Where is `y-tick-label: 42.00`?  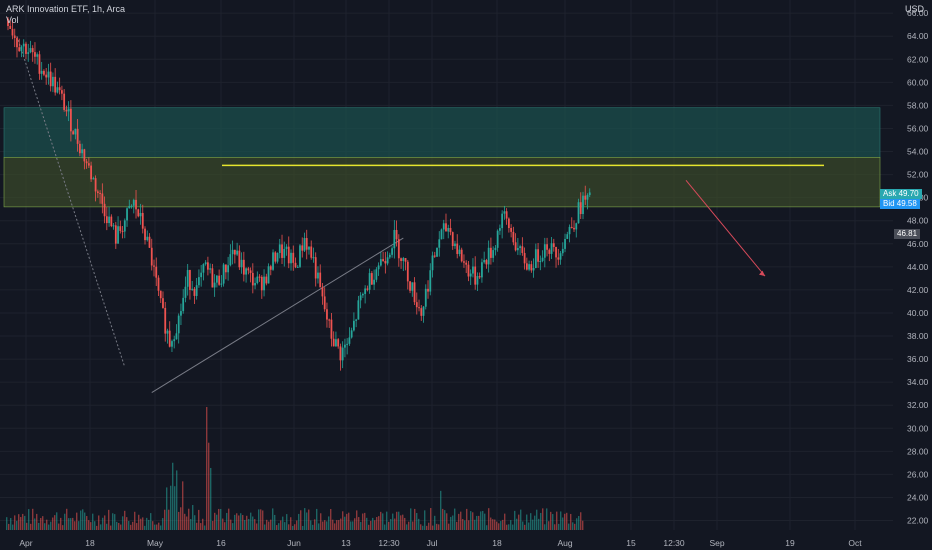
y-tick-label: 42.00 is located at coordinates (918, 290).